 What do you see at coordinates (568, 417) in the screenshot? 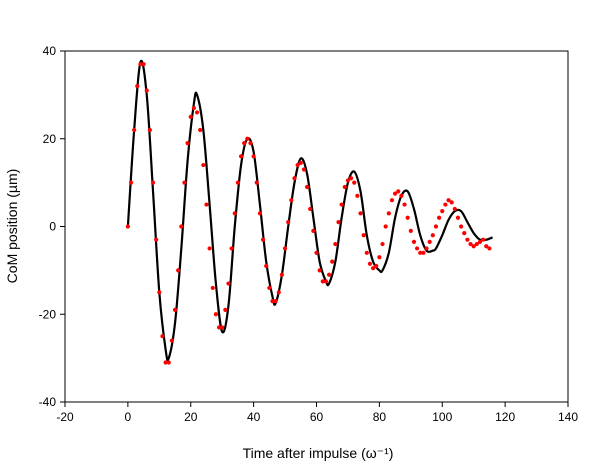
I see `x-tick-label: 140` at bounding box center [568, 417].